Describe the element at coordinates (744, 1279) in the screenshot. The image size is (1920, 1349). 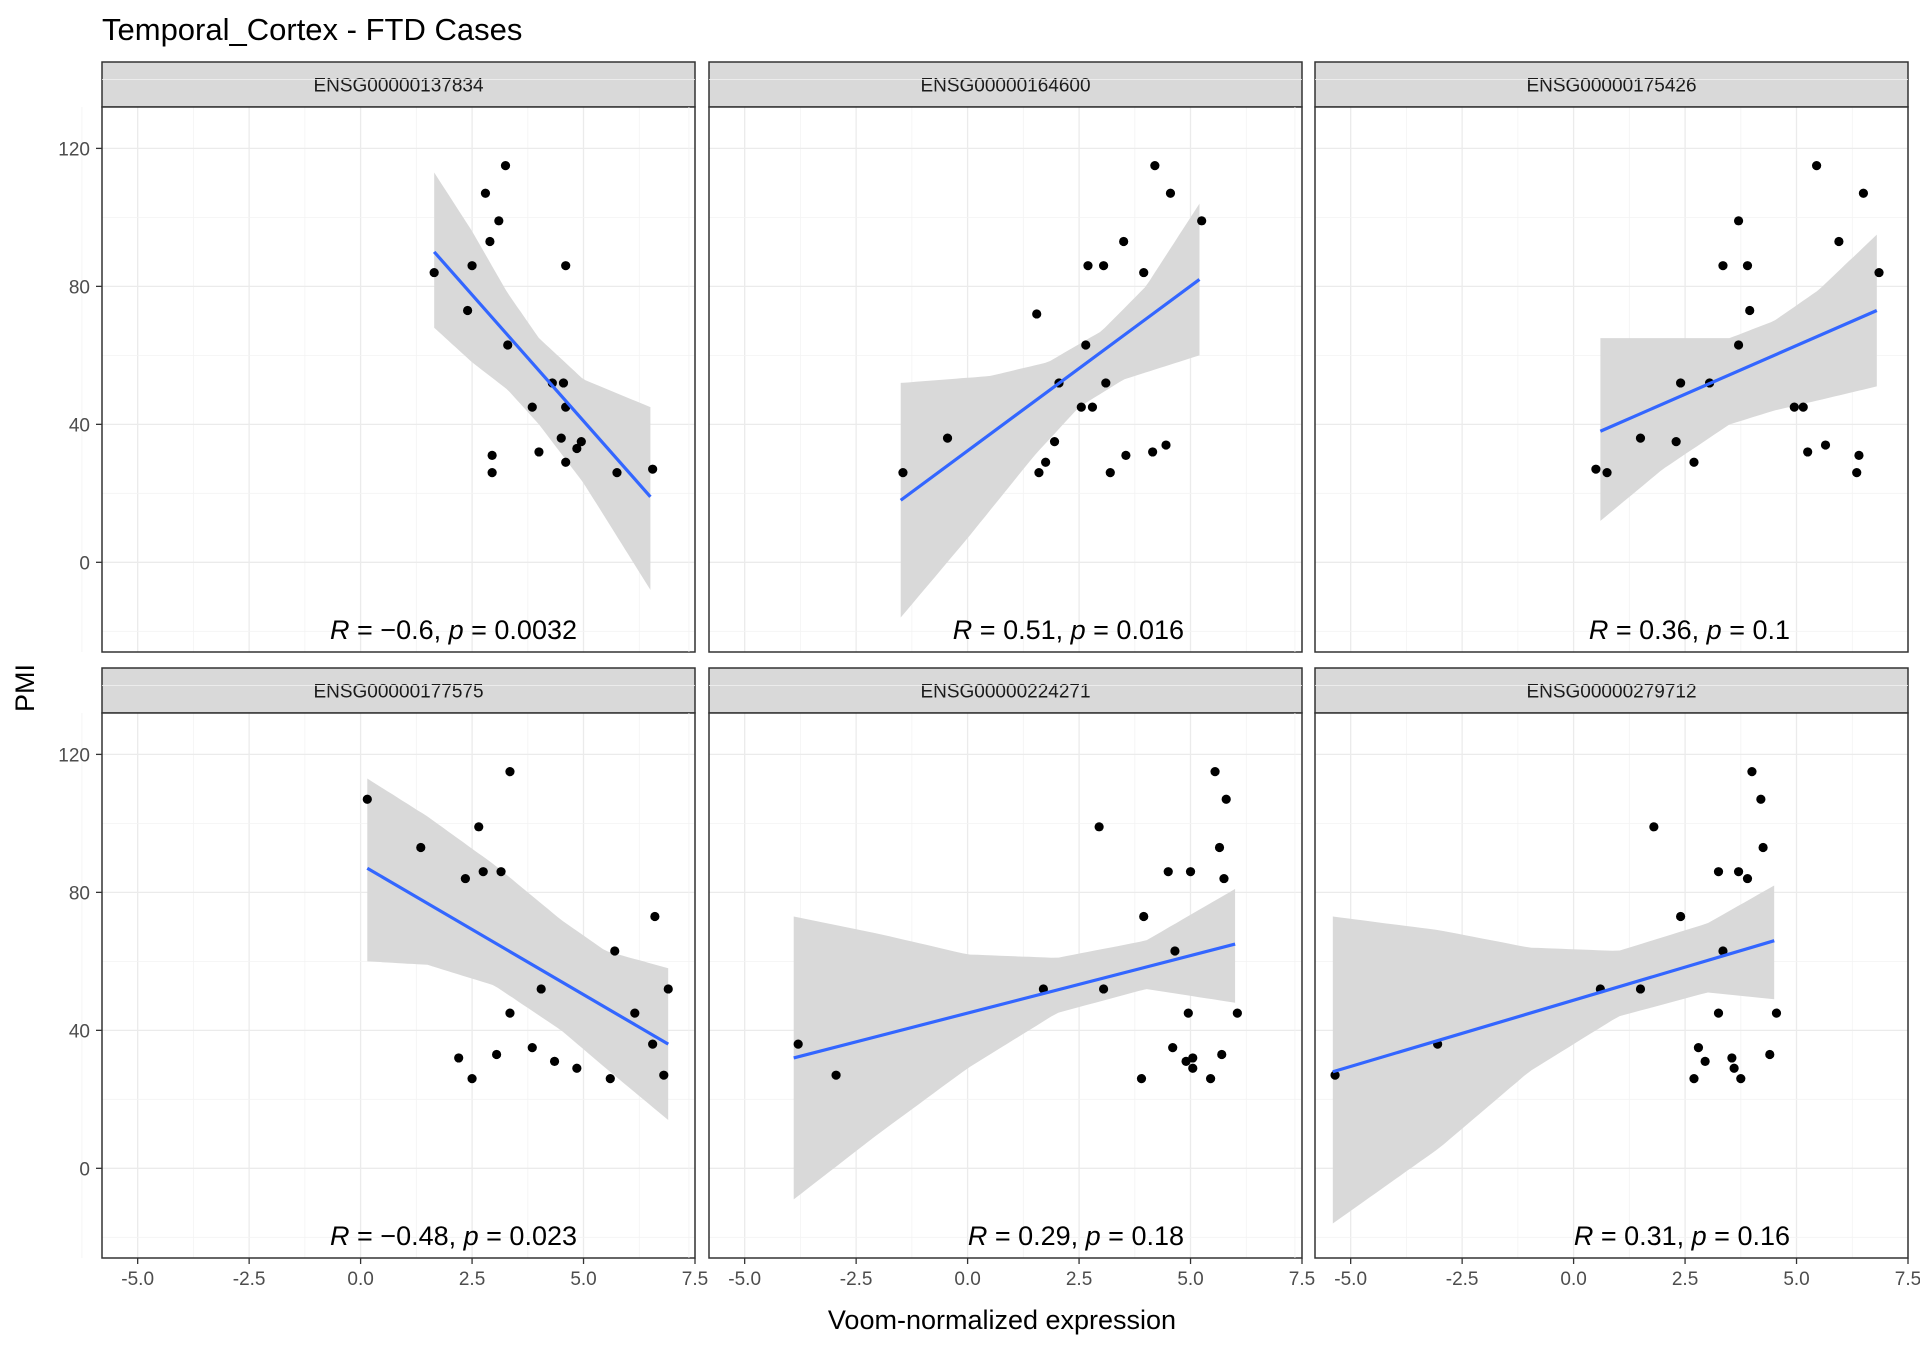
I see `x-tick-label: -5.0` at that location.